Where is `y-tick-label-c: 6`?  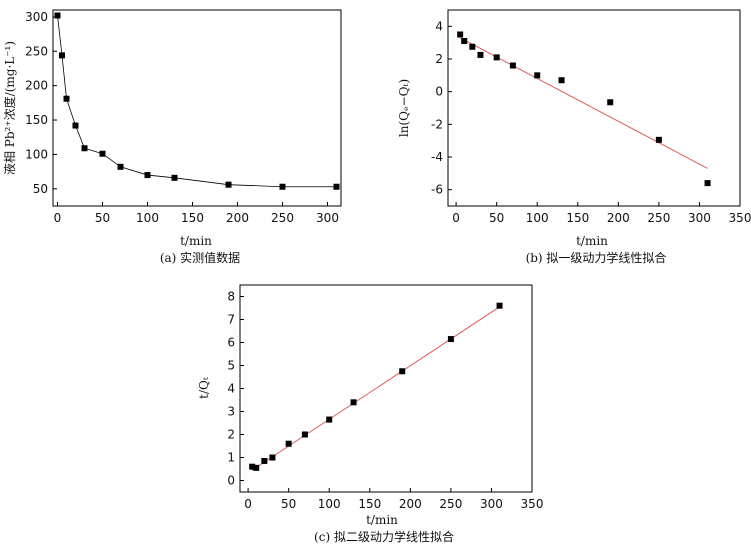
y-tick-label-c: 6 is located at coordinates (231, 343).